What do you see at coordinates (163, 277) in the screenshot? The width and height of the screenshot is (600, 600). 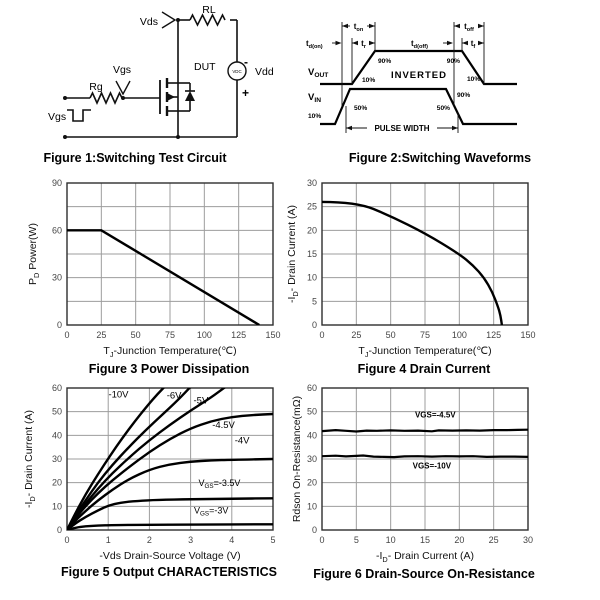 I see `series-max-power-dissipation` at bounding box center [163, 277].